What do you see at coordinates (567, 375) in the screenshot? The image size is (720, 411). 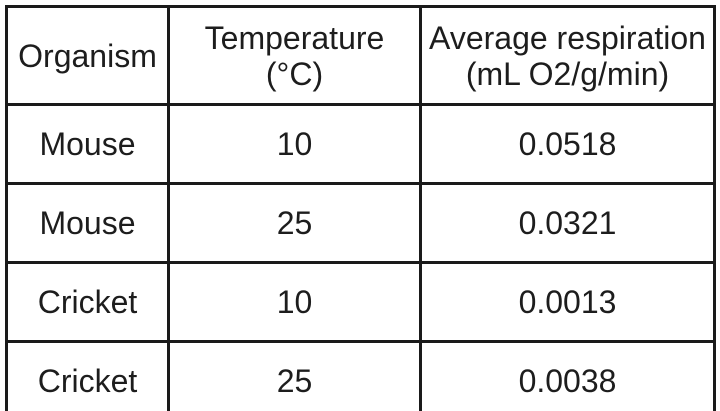 I see `cell-respiration: 0.0038` at bounding box center [567, 375].